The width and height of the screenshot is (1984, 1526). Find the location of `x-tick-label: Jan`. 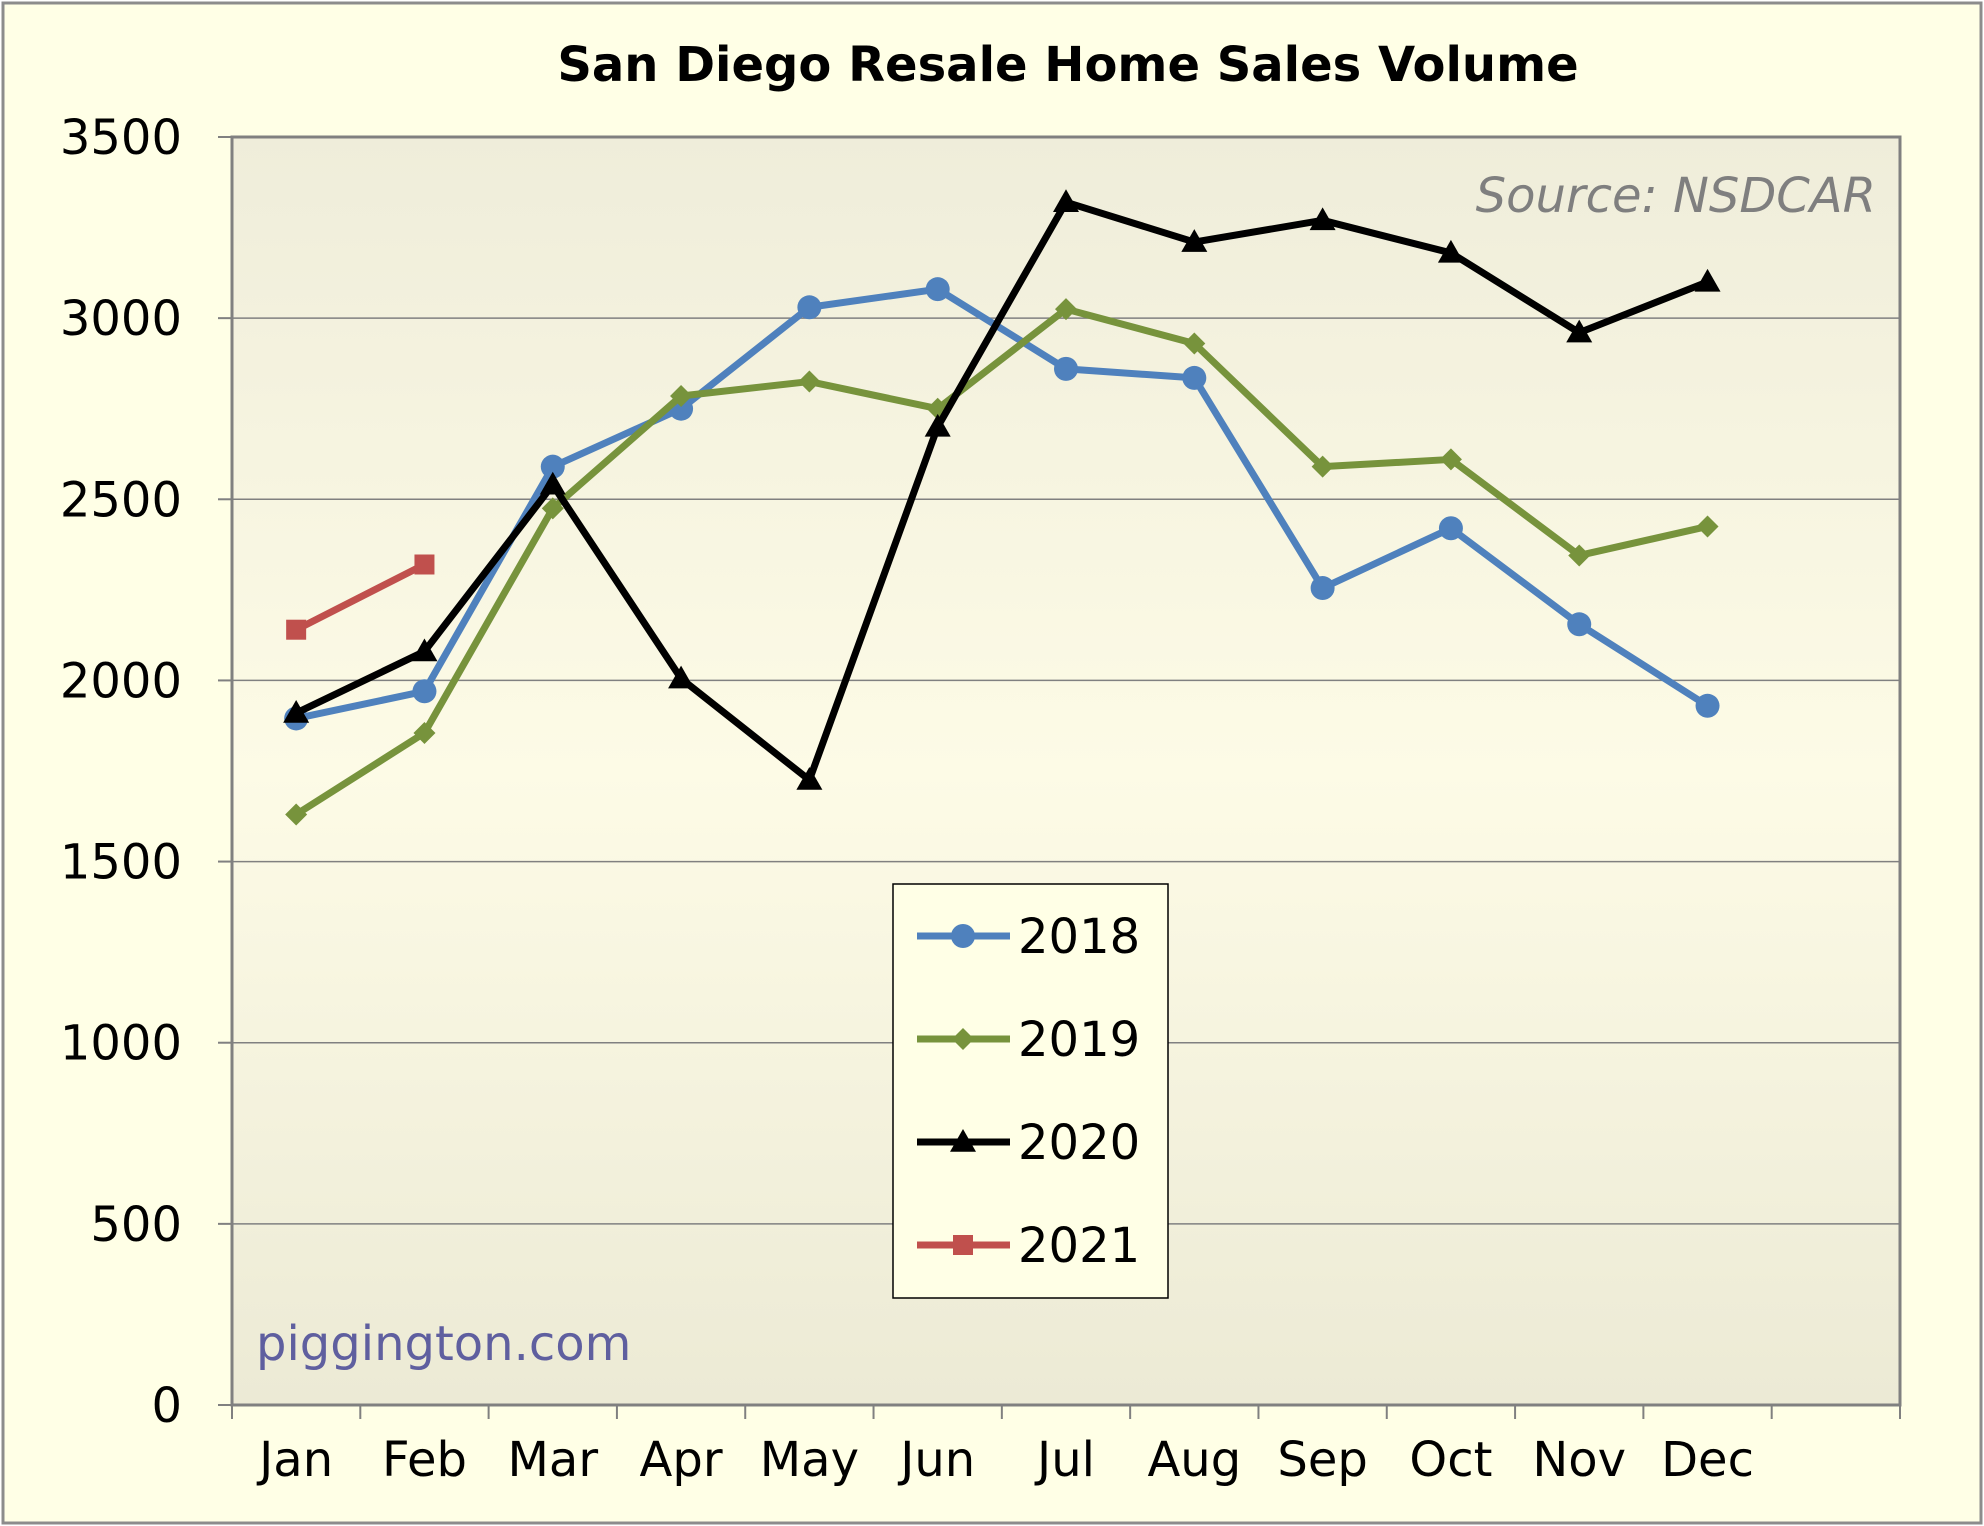

x-tick-label: Jan is located at coordinates (294, 1460).